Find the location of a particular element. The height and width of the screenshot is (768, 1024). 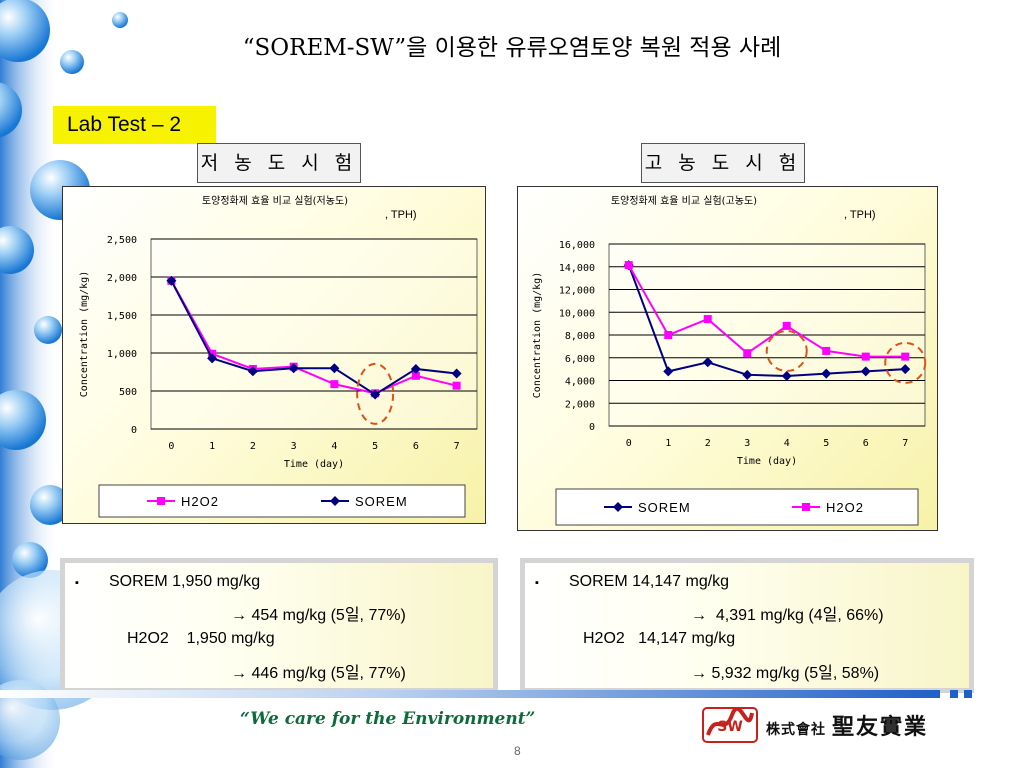

y-tick-label: 14,000 is located at coordinates (577, 268).